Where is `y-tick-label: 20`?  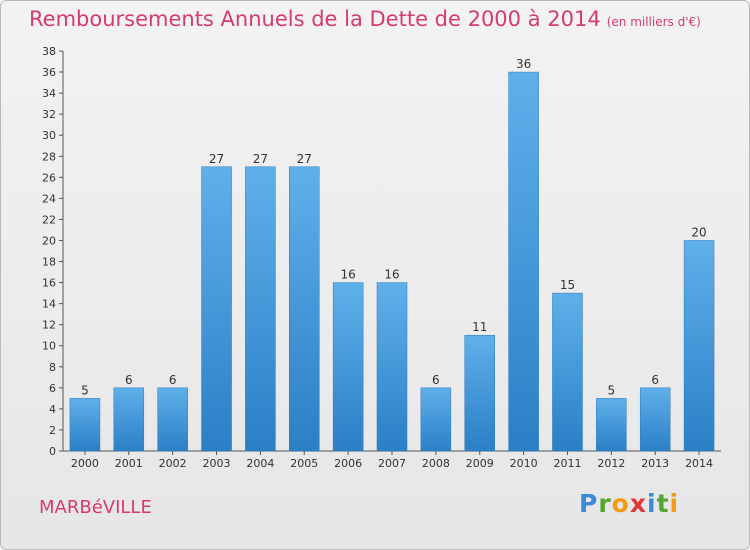
y-tick-label: 20 is located at coordinates (49, 240).